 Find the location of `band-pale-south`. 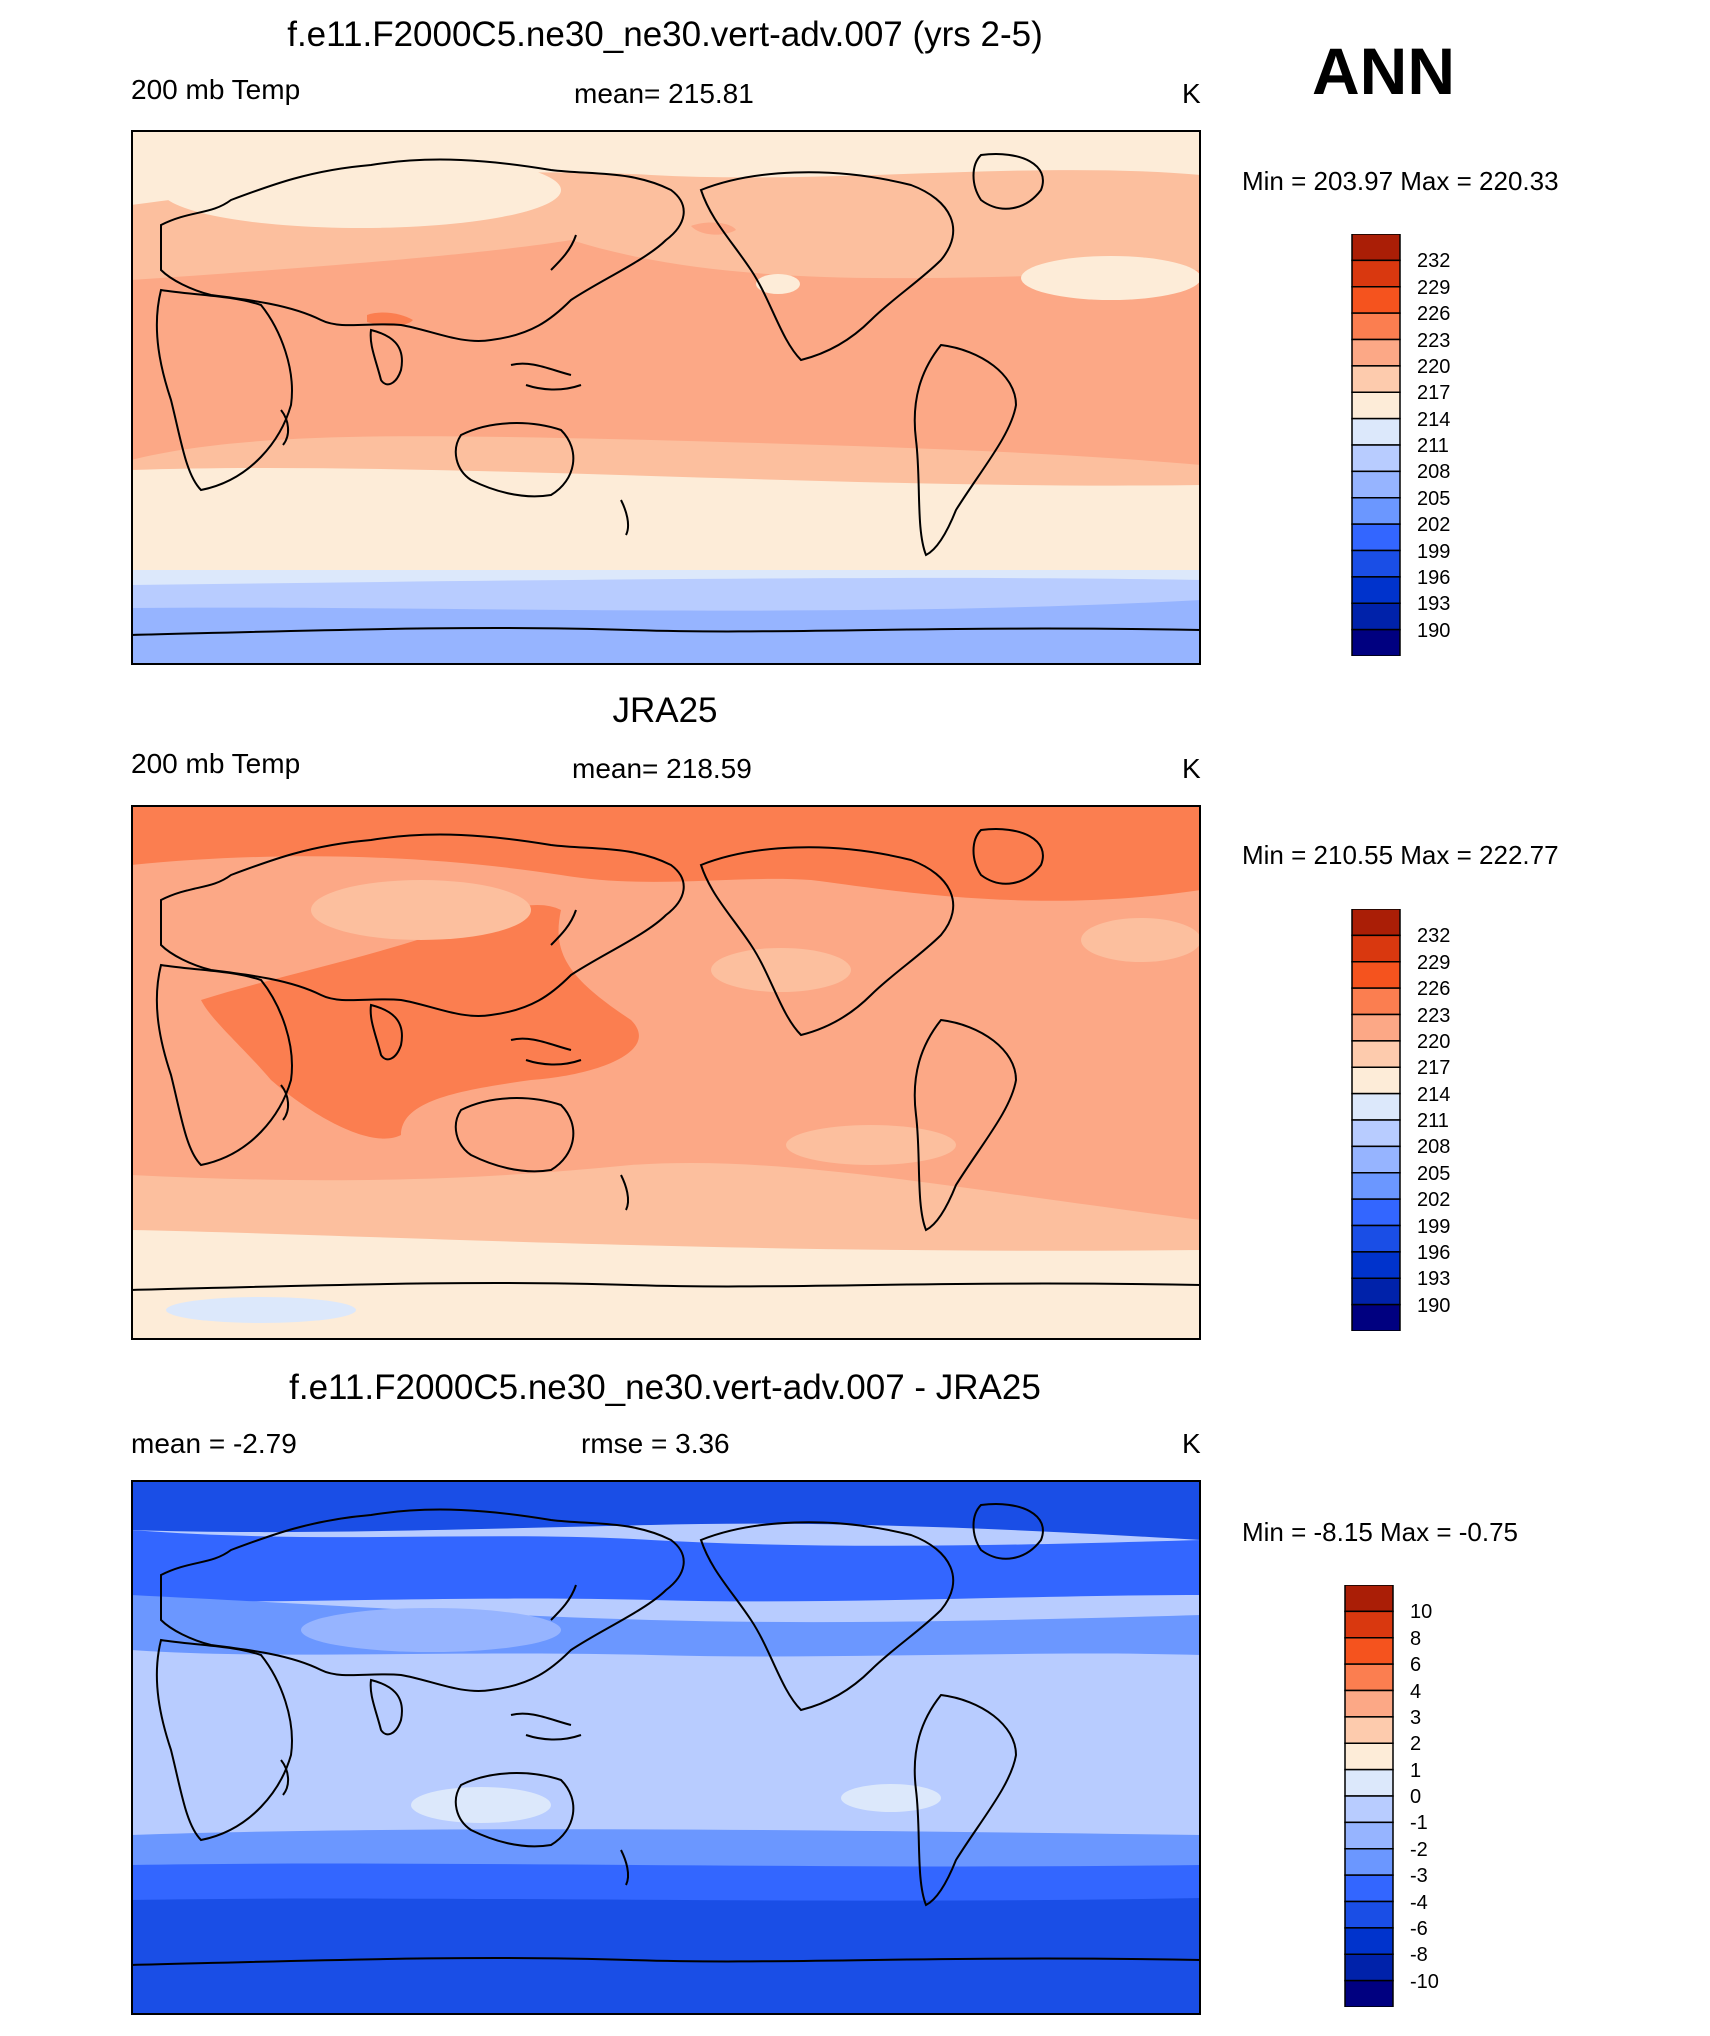

band-pale-south is located at coordinates (666, 518).